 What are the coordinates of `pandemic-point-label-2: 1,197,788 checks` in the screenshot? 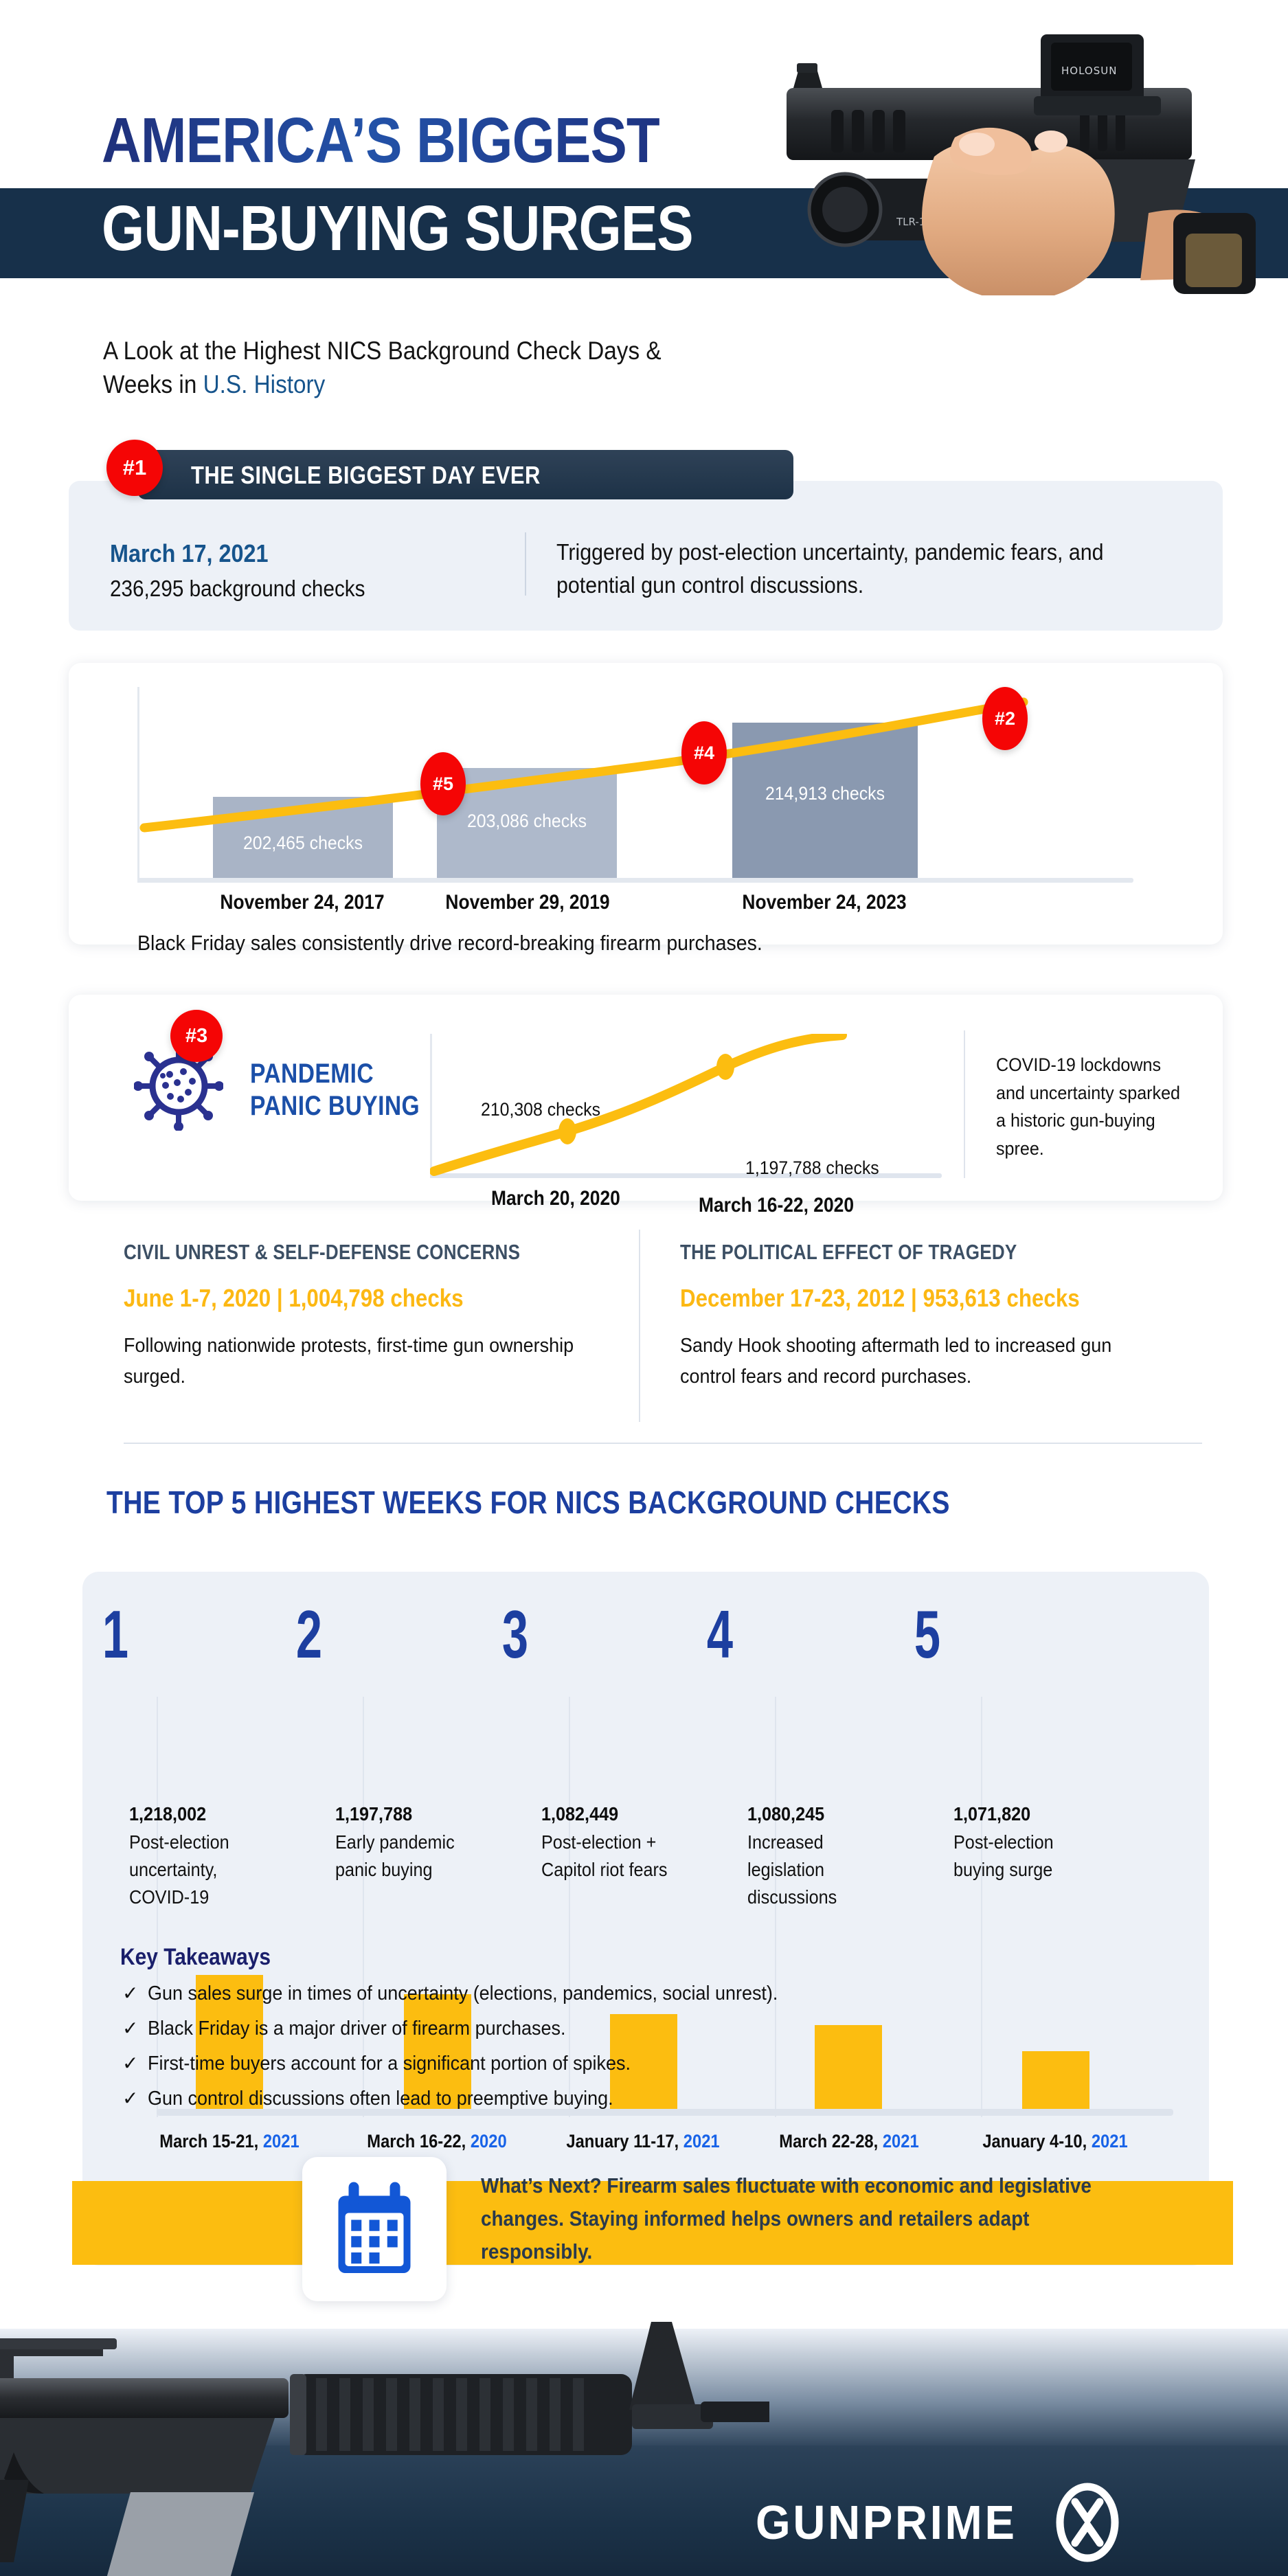 It's located at (812, 1167).